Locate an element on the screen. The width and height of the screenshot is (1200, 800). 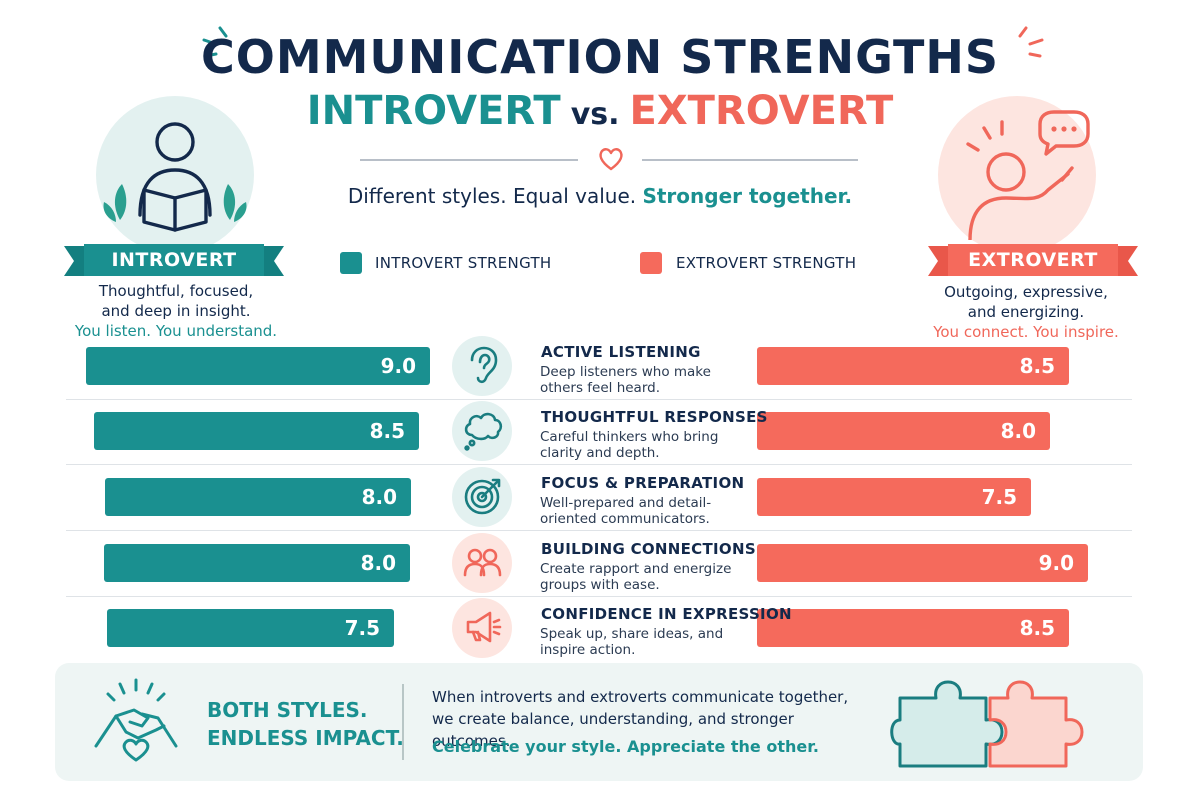
footer-divider is located at coordinates (403, 722).